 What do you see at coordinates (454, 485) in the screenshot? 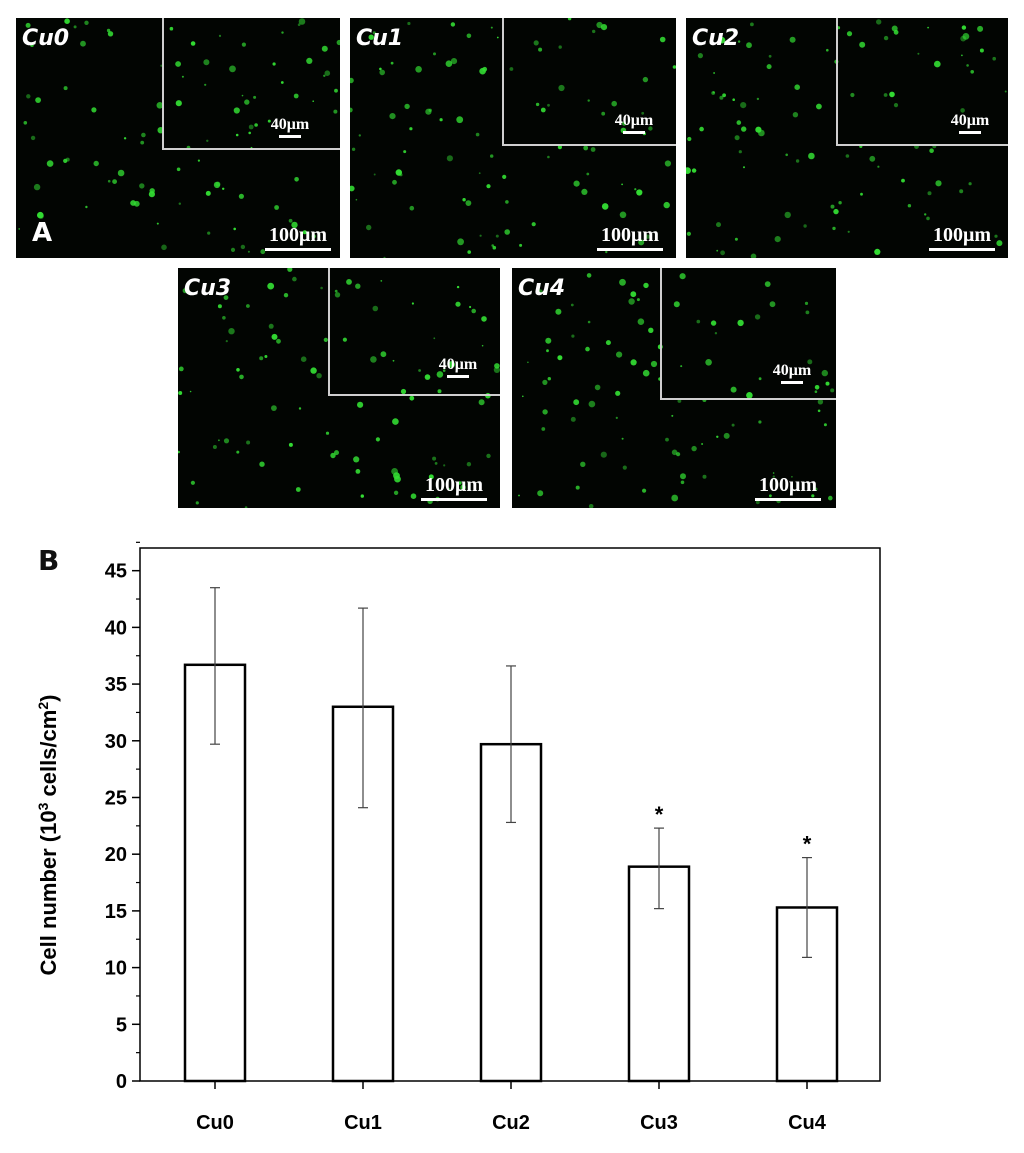
I see `scale-label: 100μm` at bounding box center [454, 485].